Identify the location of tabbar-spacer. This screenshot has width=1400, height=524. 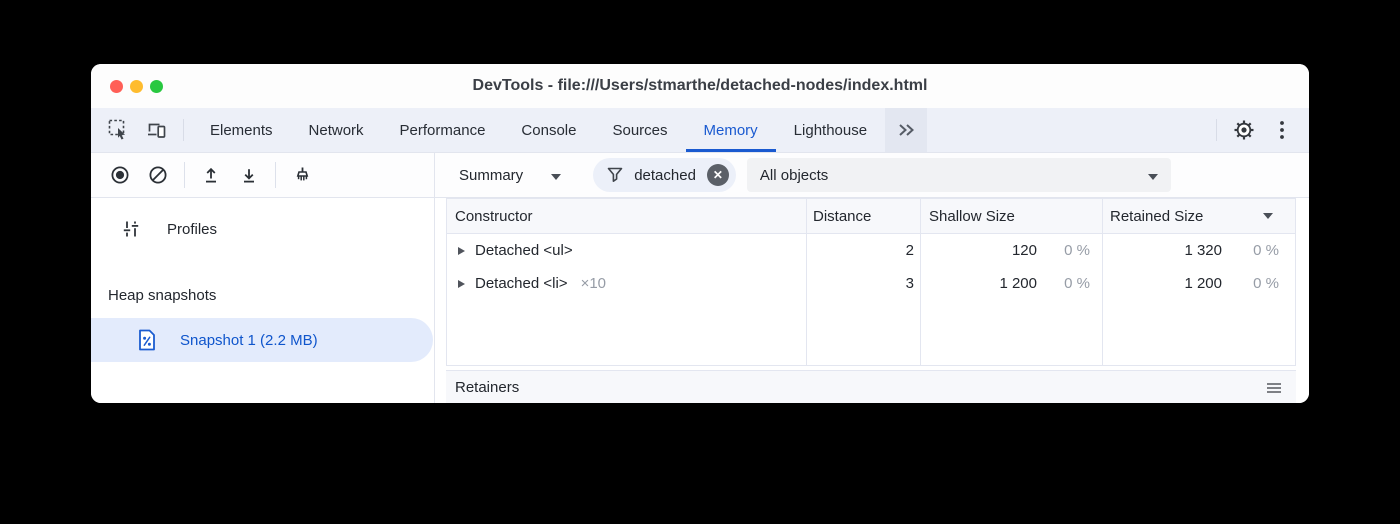
(1067, 130).